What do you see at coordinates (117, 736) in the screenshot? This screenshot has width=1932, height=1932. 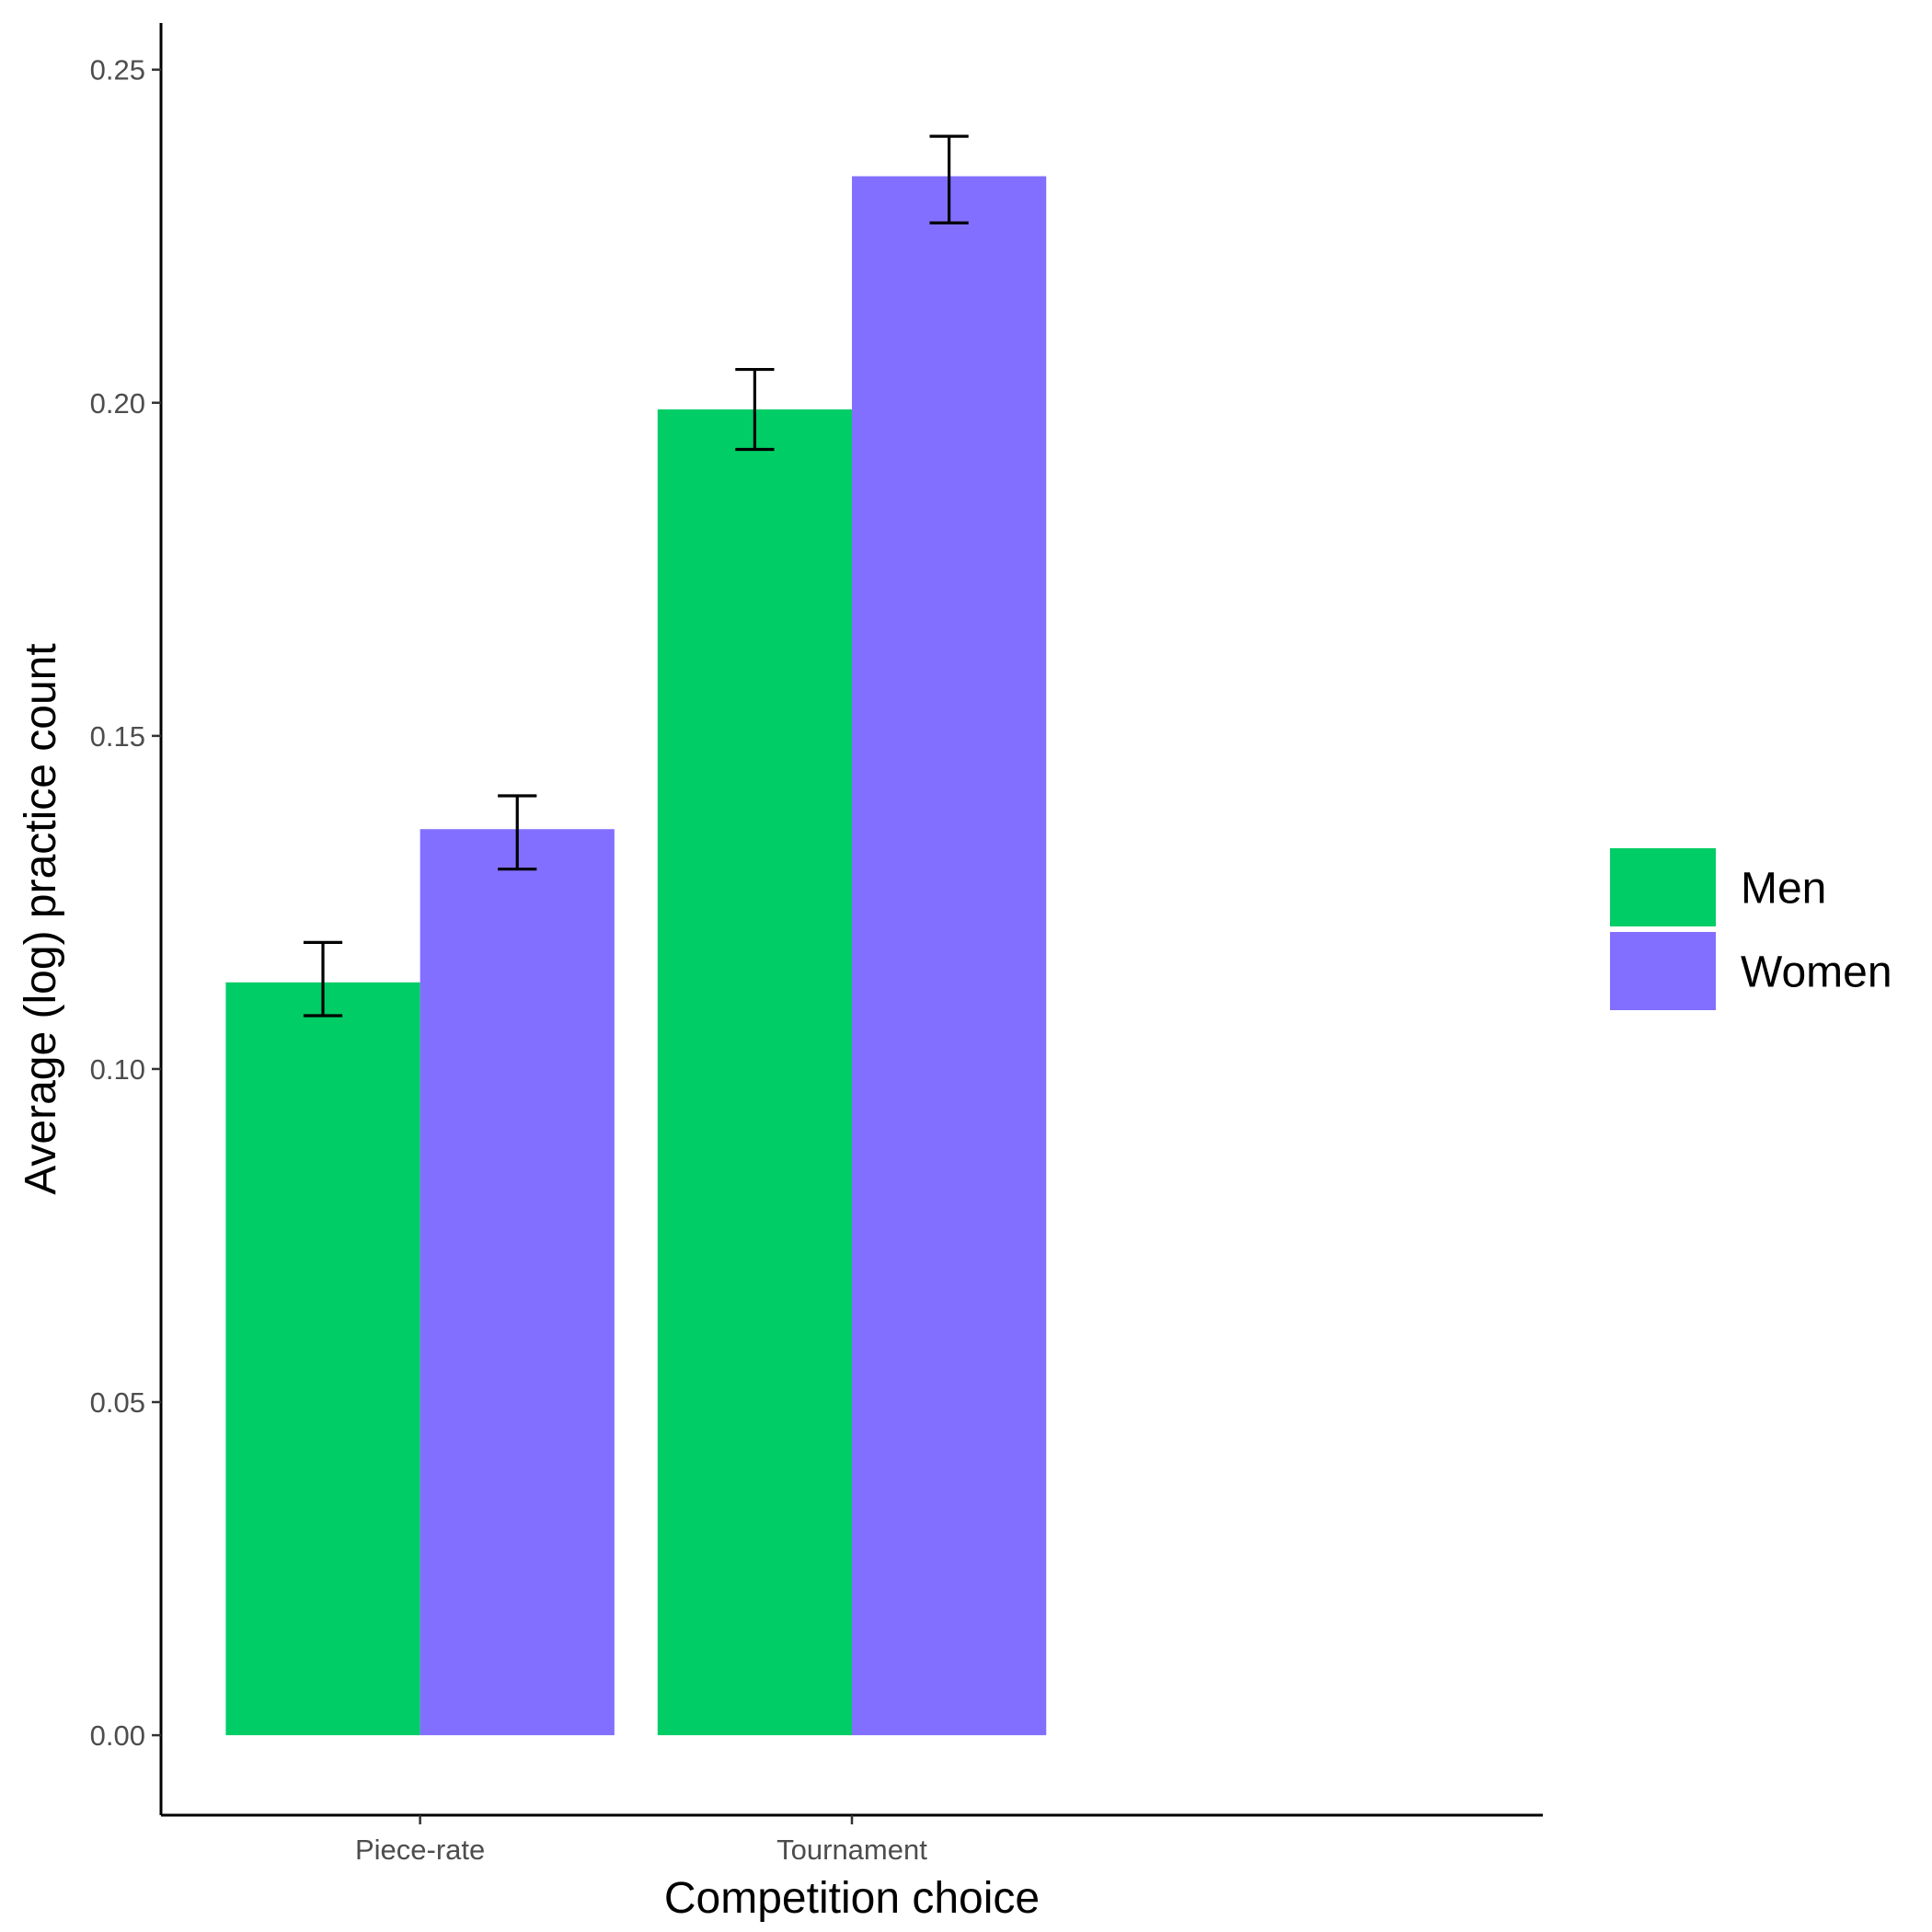 I see `y-tick-label: 0.15` at bounding box center [117, 736].